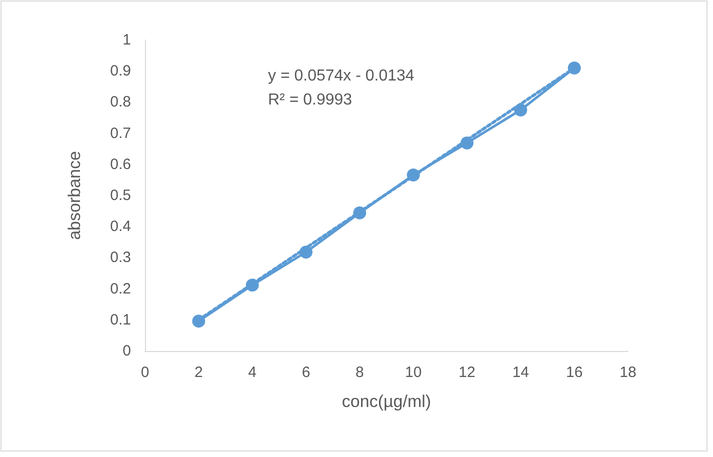 This screenshot has width=713, height=457. Describe the element at coordinates (74, 195) in the screenshot. I see `y-axis-title: absorbance` at that location.